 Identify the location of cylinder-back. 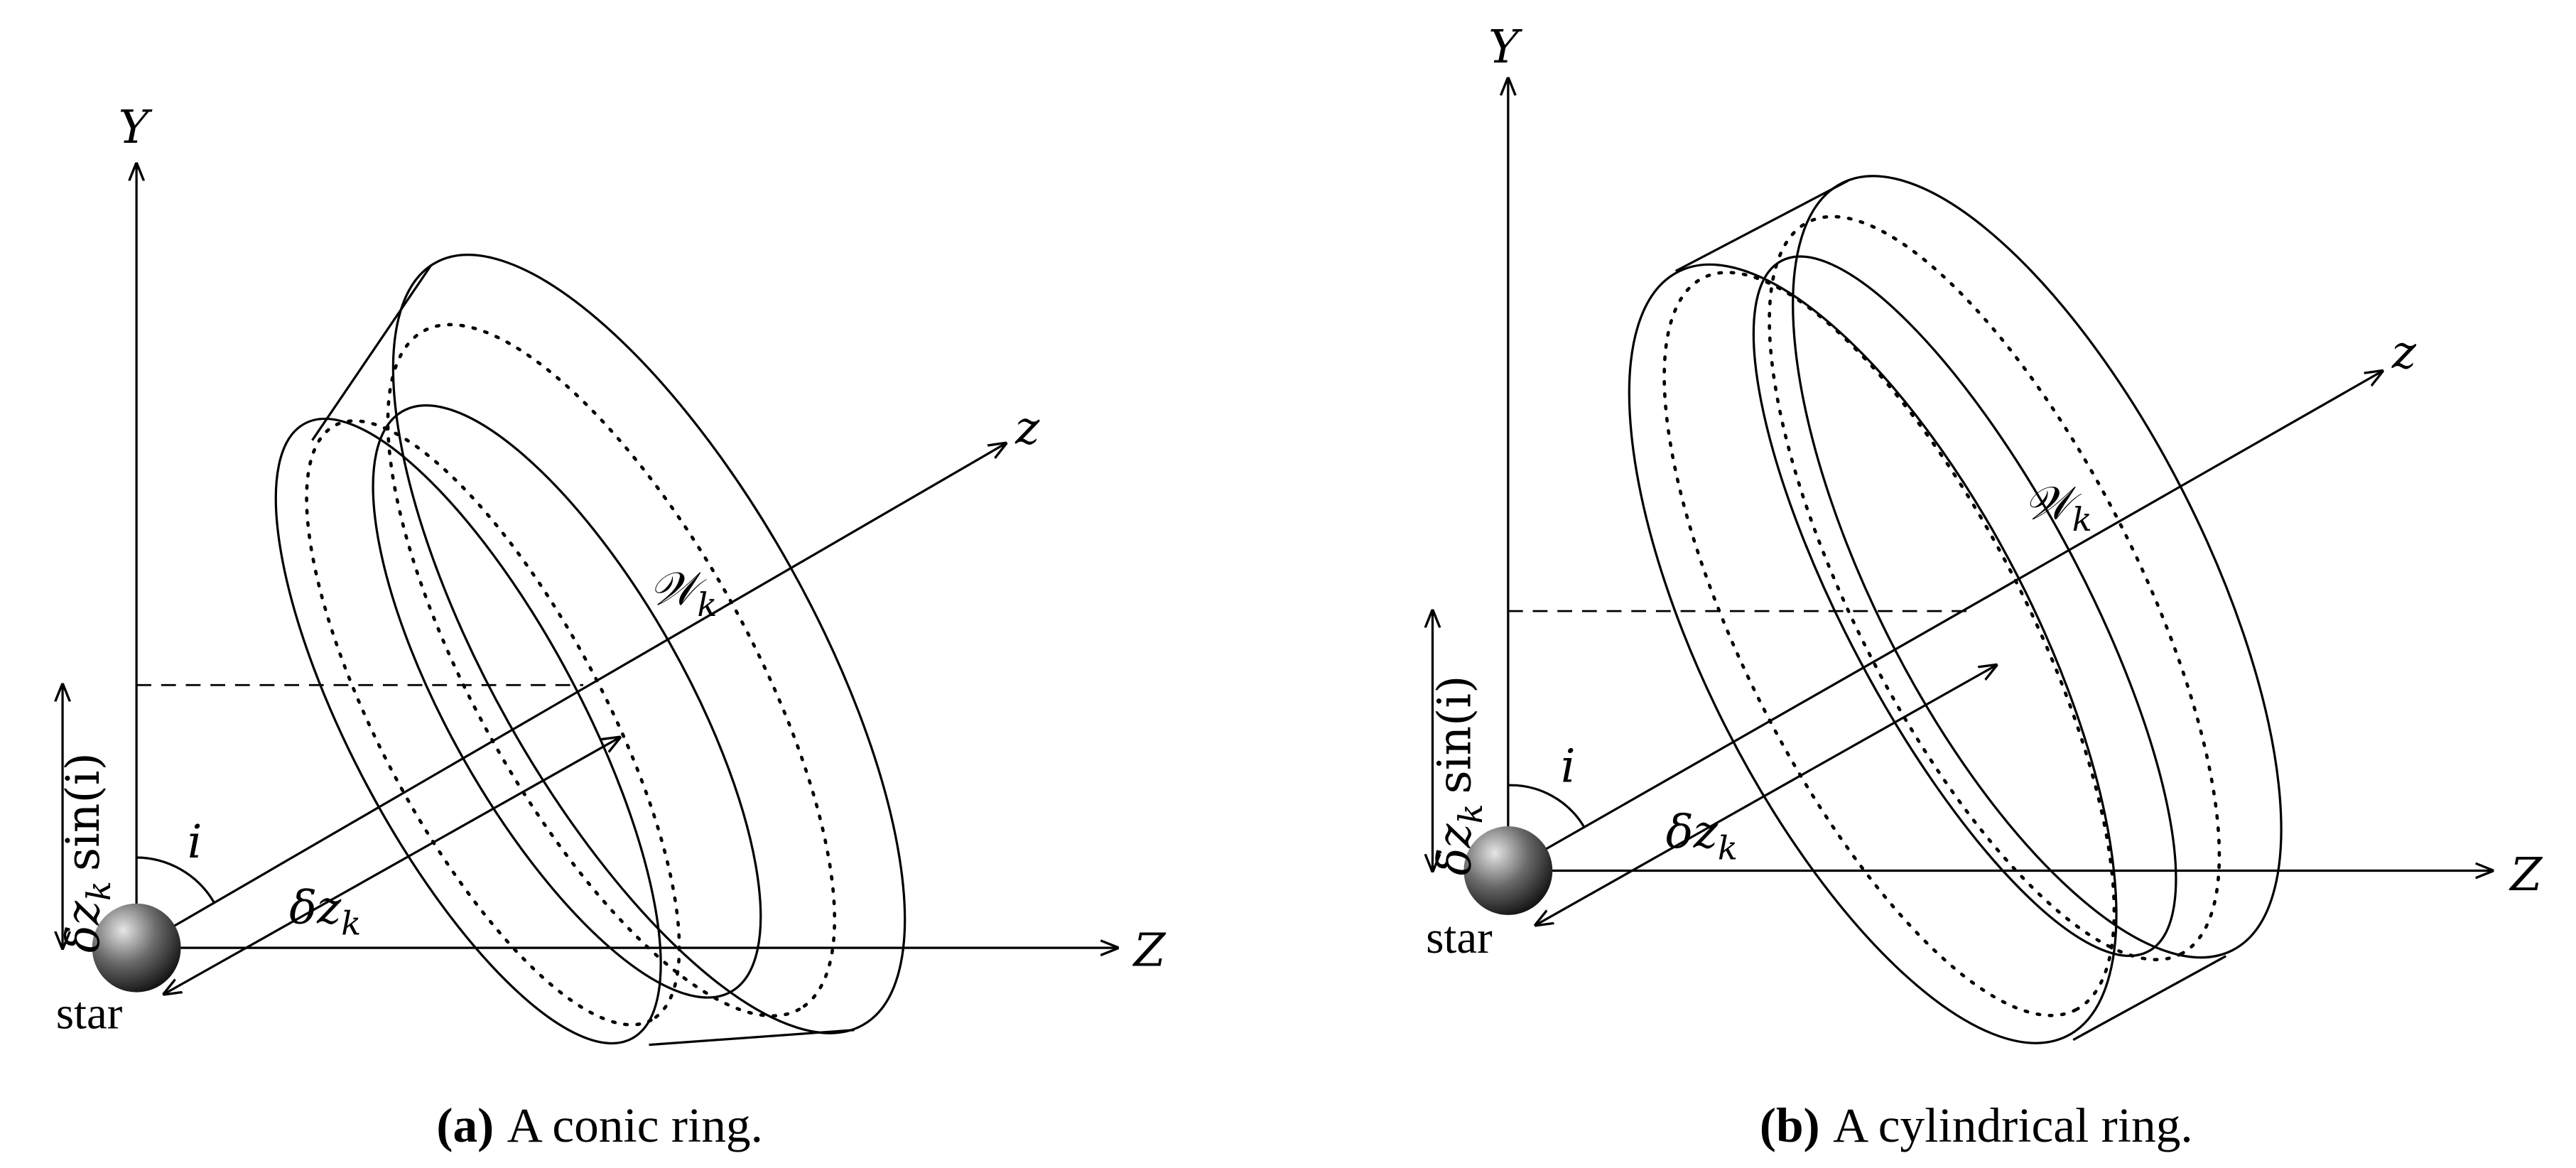
(1873, 653).